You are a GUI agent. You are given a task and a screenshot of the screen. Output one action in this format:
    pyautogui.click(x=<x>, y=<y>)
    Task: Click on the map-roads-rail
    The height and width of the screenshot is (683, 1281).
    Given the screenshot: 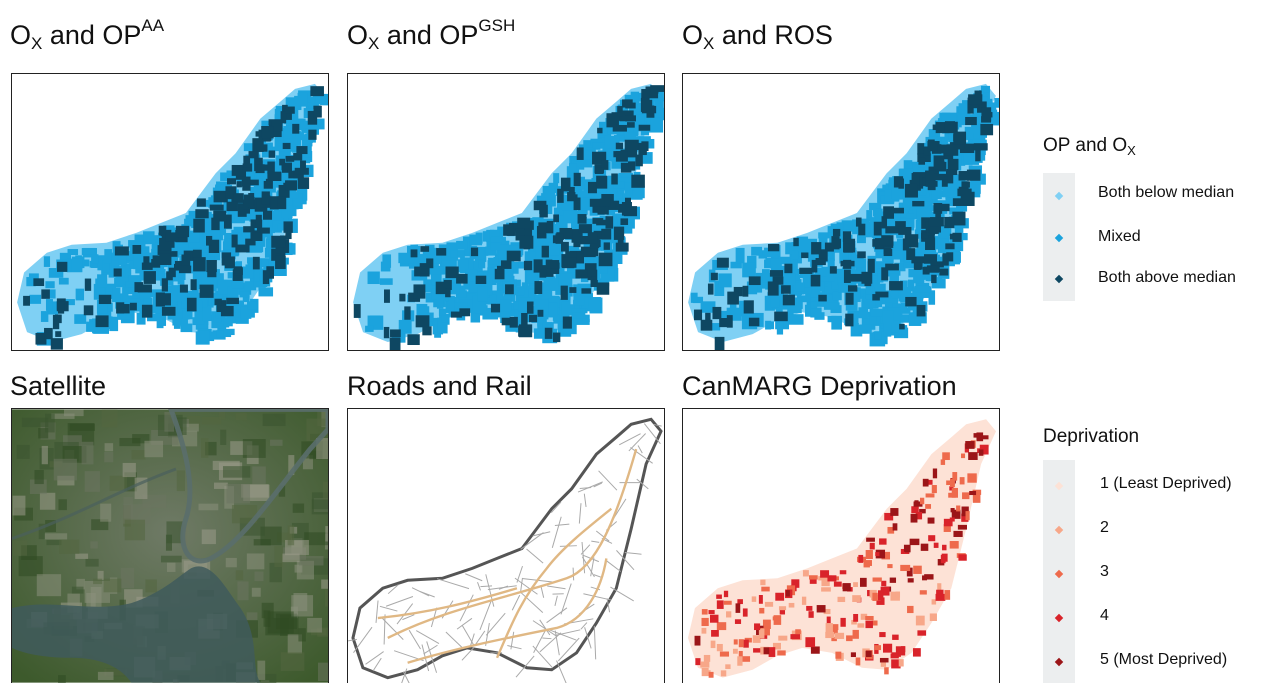 What is the action you would take?
    pyautogui.click(x=506, y=545)
    